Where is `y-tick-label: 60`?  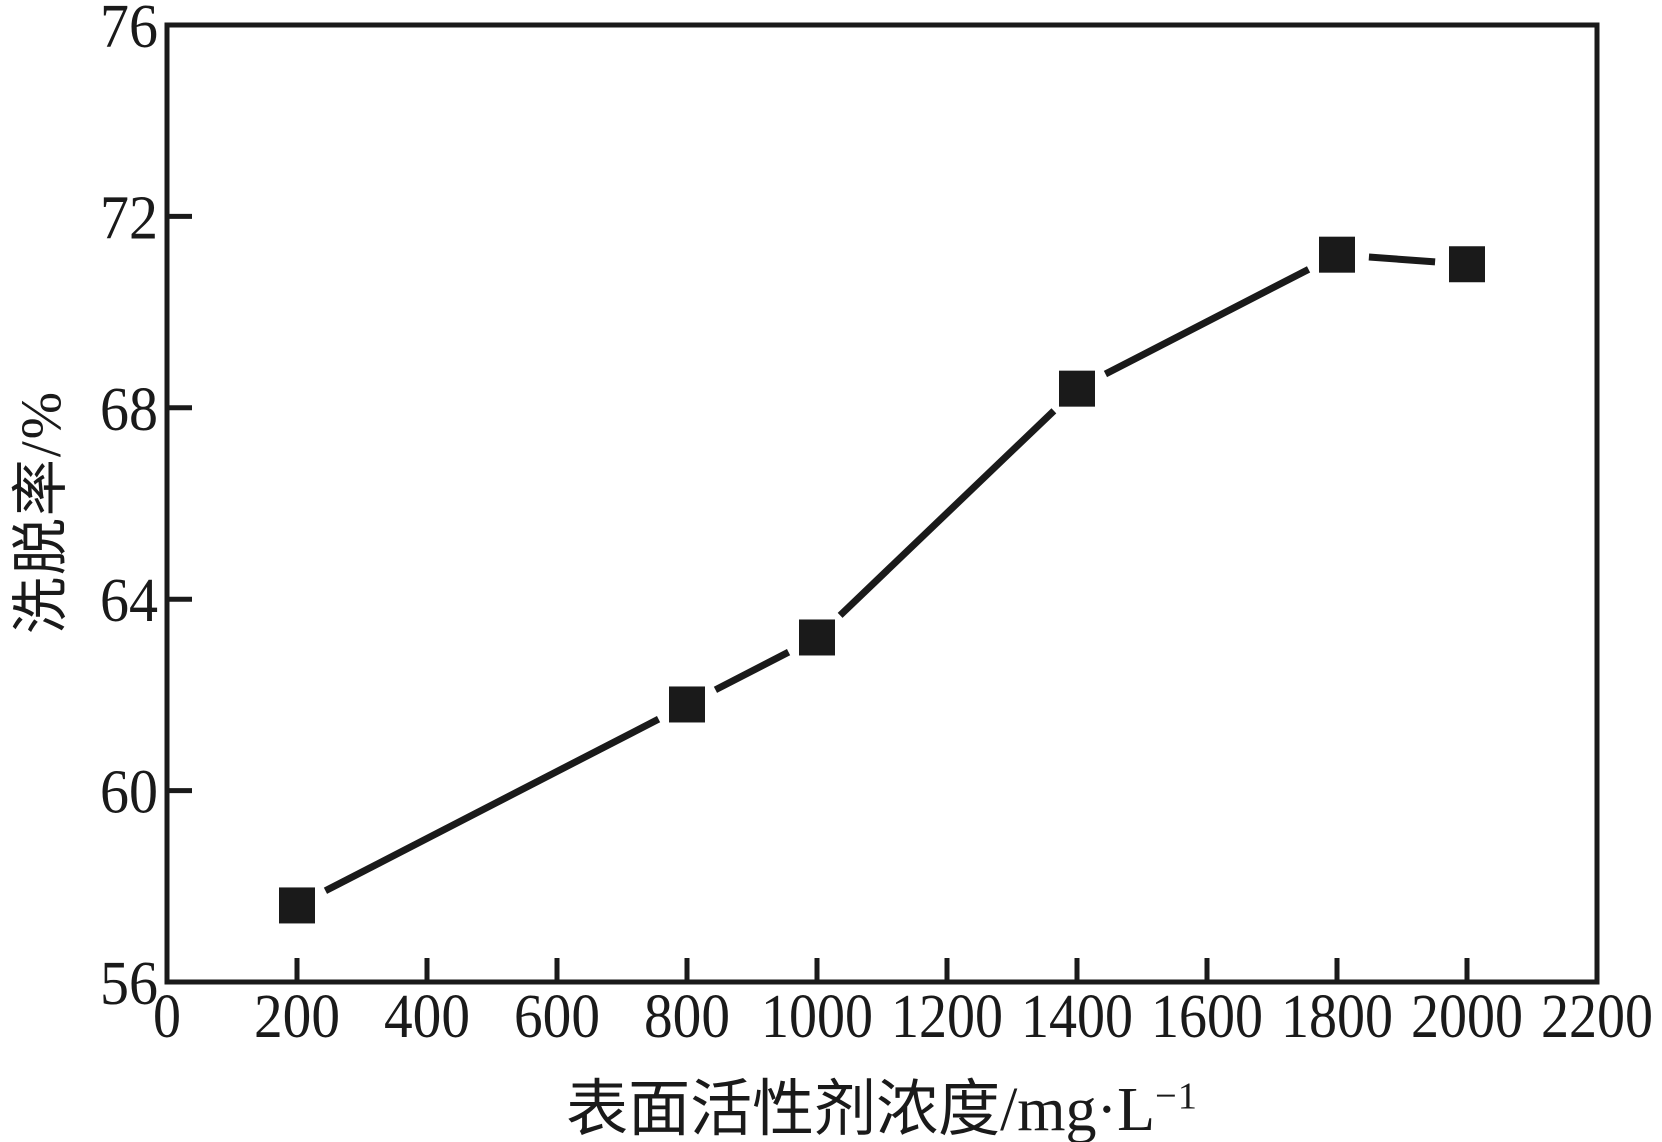
y-tick-label: 60 is located at coordinates (129, 793).